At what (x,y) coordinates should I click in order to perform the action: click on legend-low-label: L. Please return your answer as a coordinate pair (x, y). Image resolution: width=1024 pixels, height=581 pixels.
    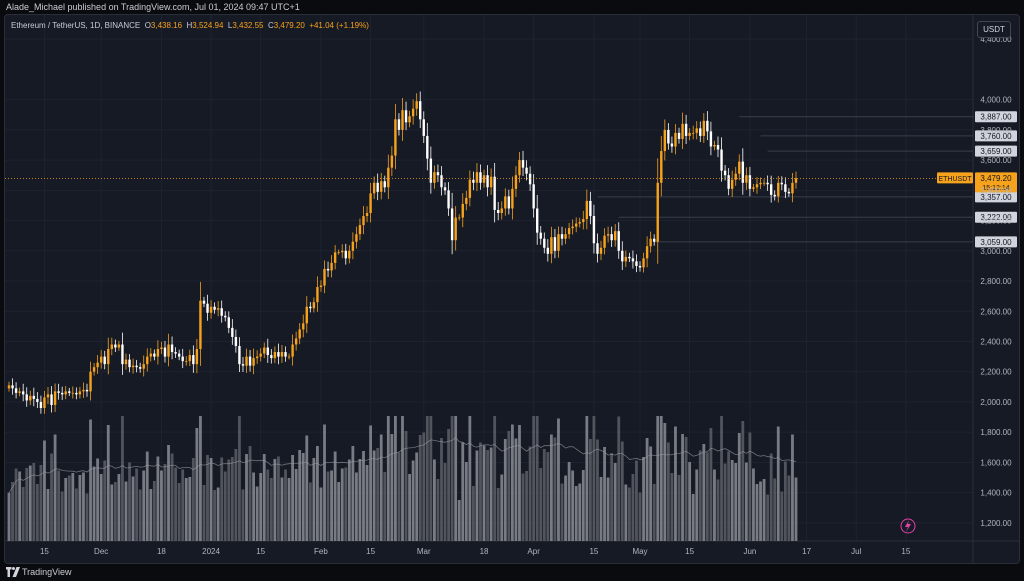
    Looking at the image, I should click on (230, 25).